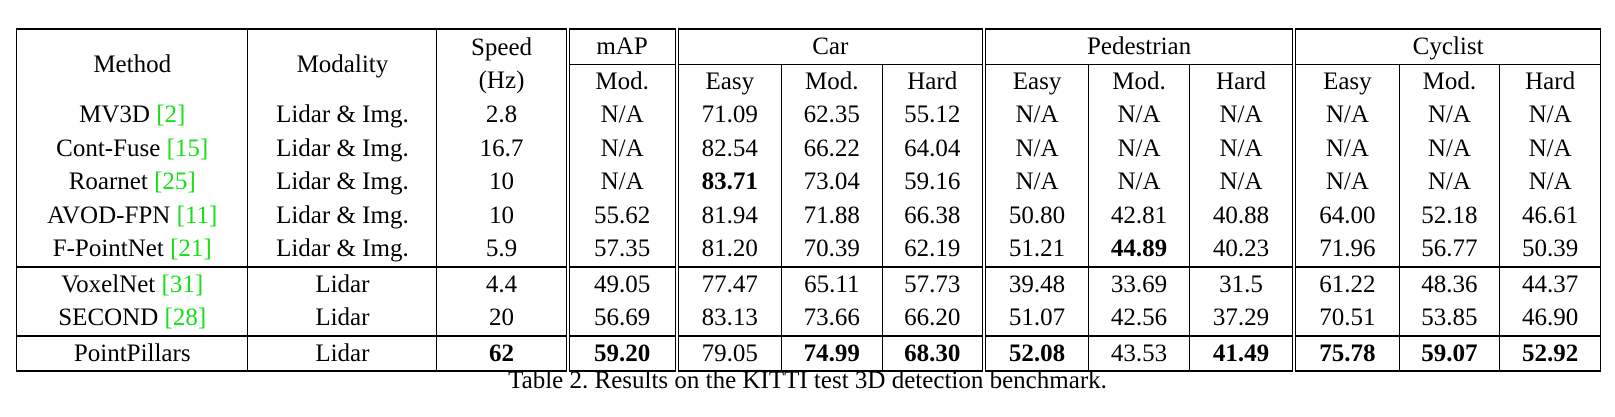  I want to click on header-modality: Modality, so click(342, 63).